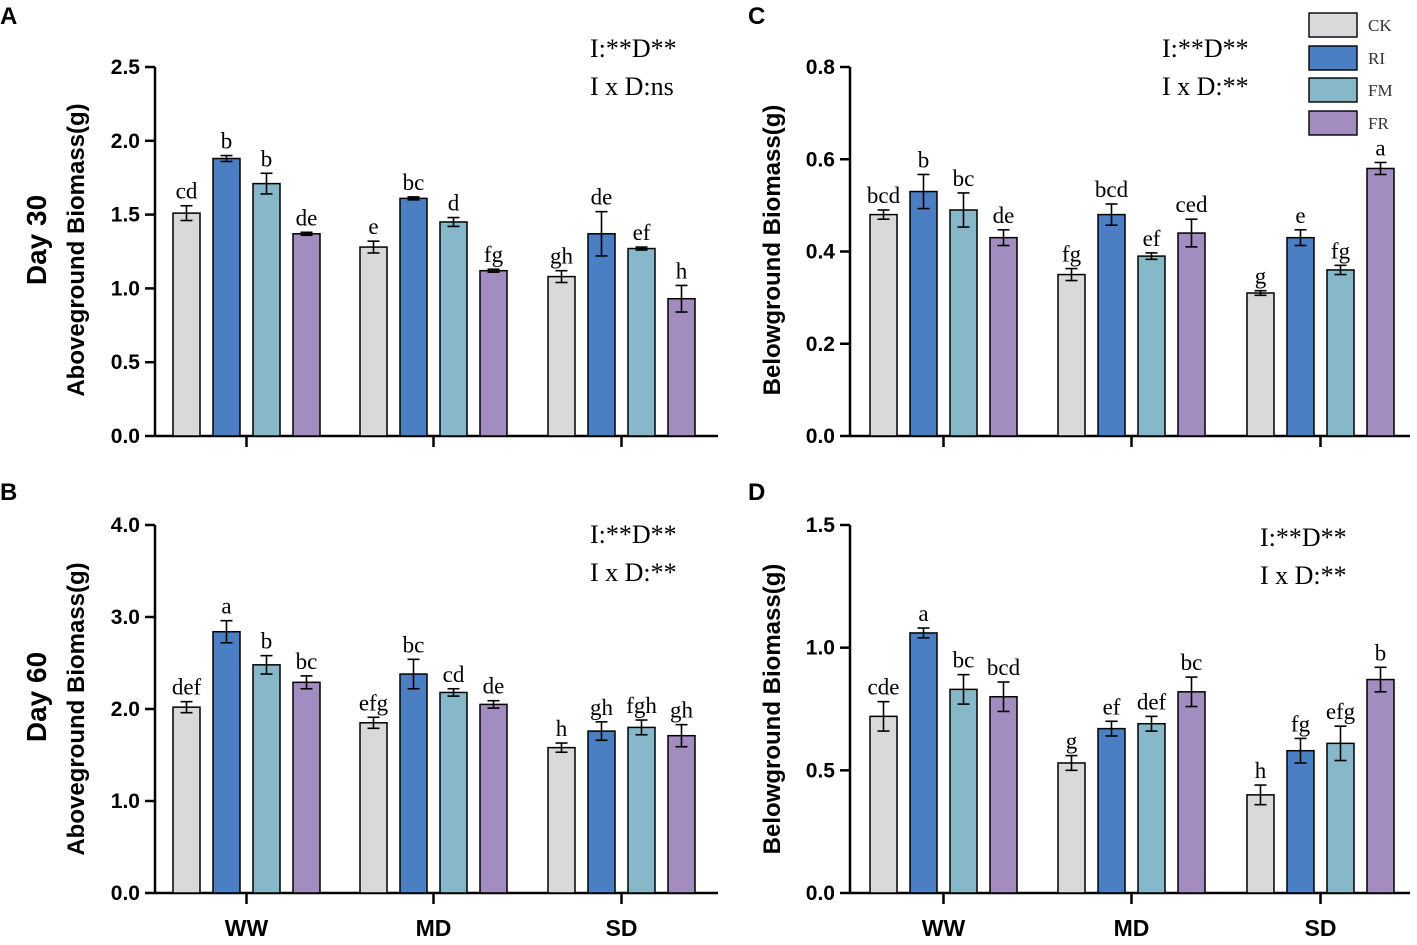 This screenshot has width=1417, height=945. I want to click on y-tick-label: 4.0, so click(125, 525).